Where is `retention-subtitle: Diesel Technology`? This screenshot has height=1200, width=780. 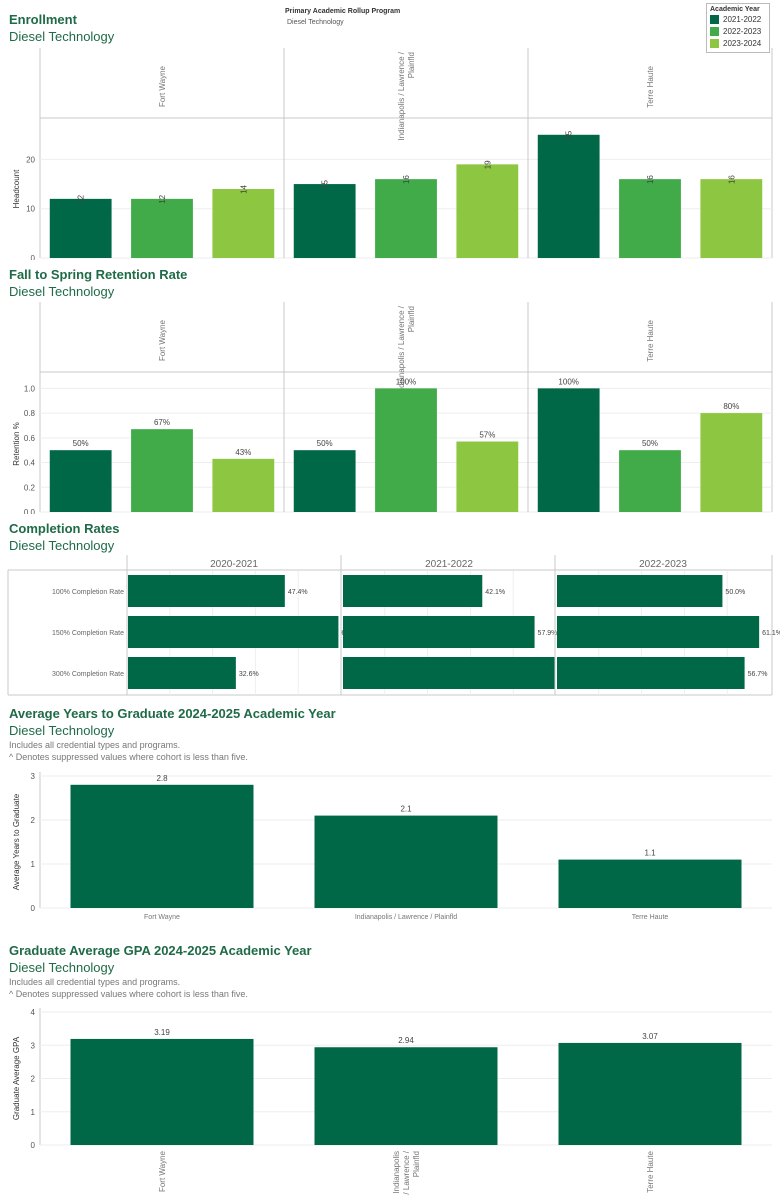 retention-subtitle: Diesel Technology is located at coordinates (62, 291).